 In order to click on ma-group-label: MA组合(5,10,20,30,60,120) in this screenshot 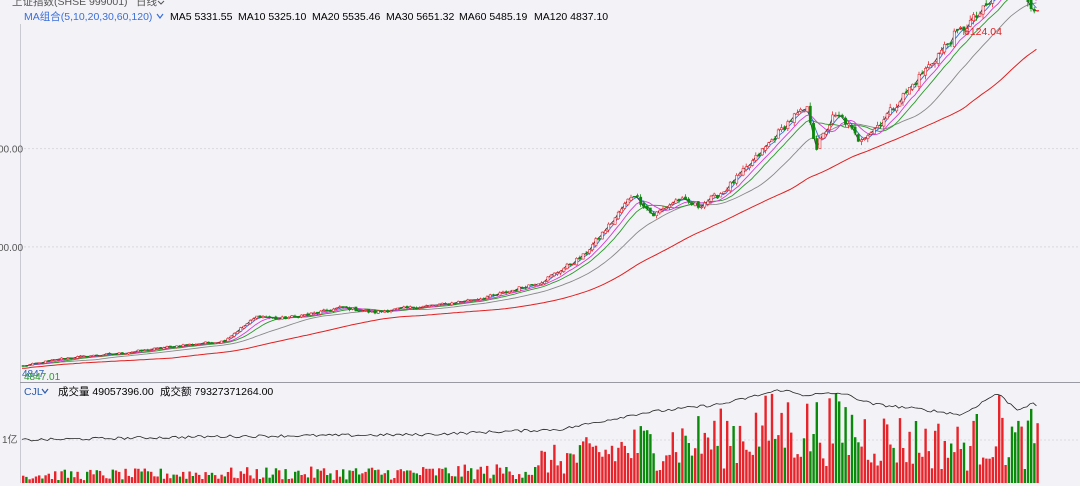, I will do `click(88, 16)`.